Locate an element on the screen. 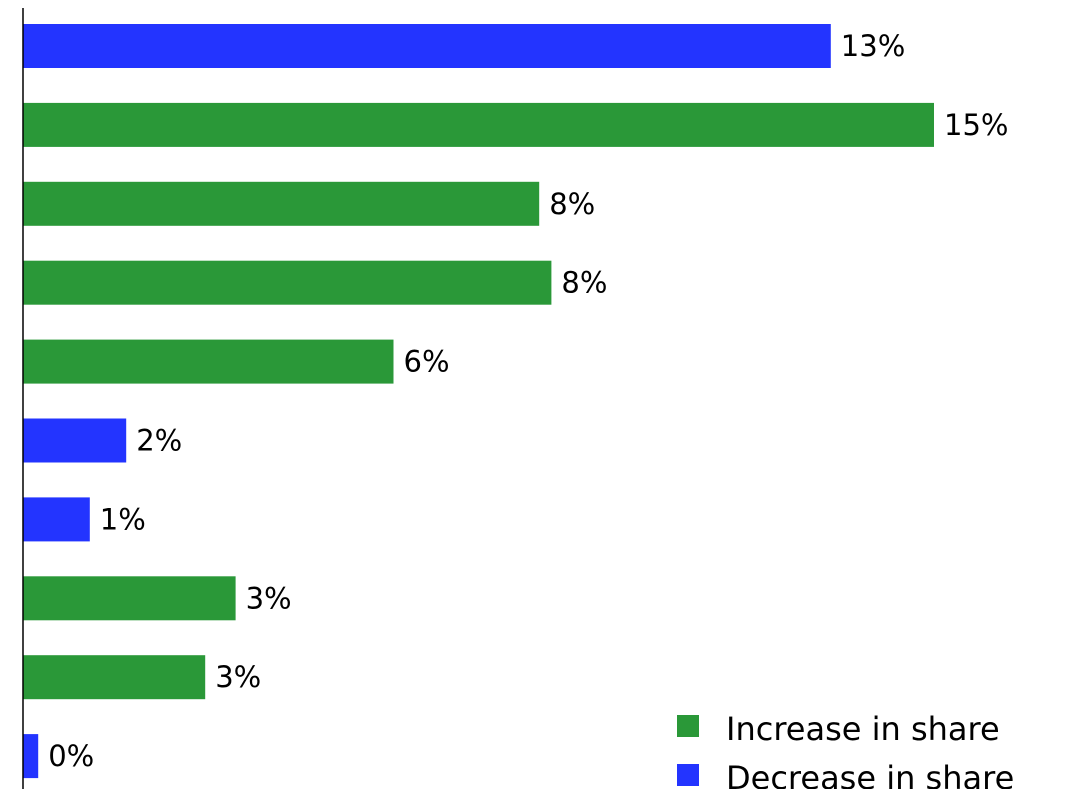 The width and height of the screenshot is (1086, 789). bar-8-increase is located at coordinates (129, 598).